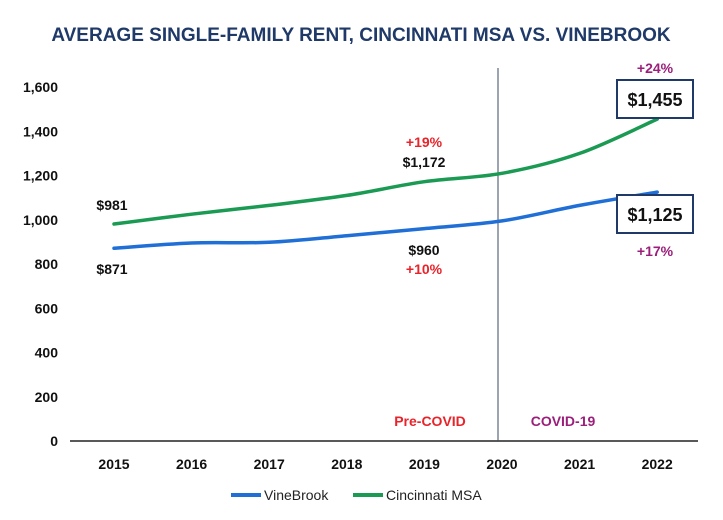 The width and height of the screenshot is (723, 520). Describe the element at coordinates (54, 441) in the screenshot. I see `y-tick-label: 0` at that location.